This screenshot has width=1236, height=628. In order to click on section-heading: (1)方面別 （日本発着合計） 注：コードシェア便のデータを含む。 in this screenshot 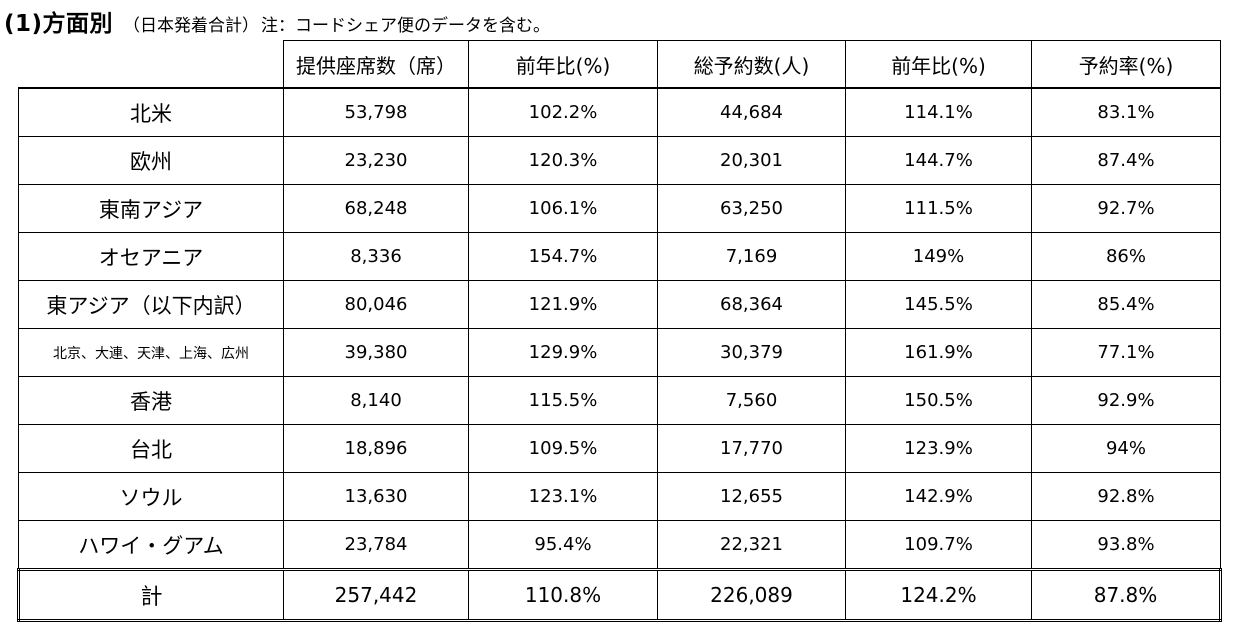, I will do `click(277, 20)`.